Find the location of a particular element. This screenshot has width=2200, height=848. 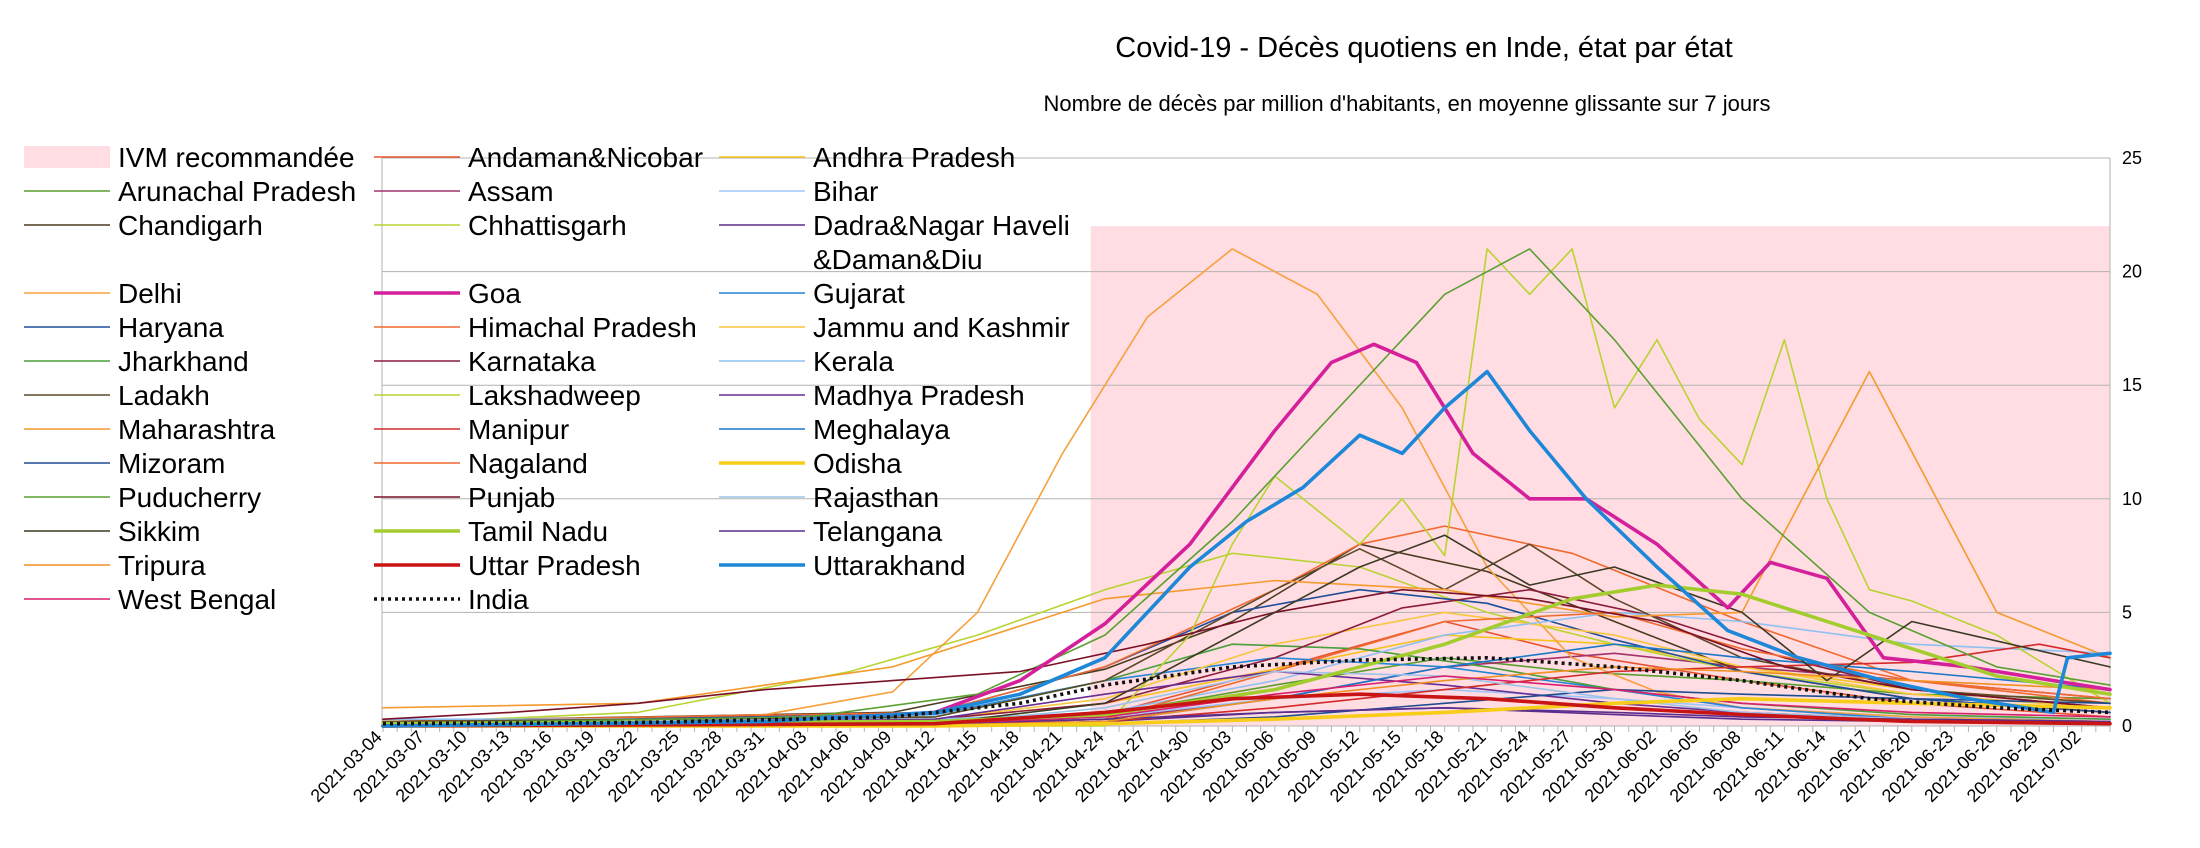

legend-label-haryana: Haryana is located at coordinates (171, 327).